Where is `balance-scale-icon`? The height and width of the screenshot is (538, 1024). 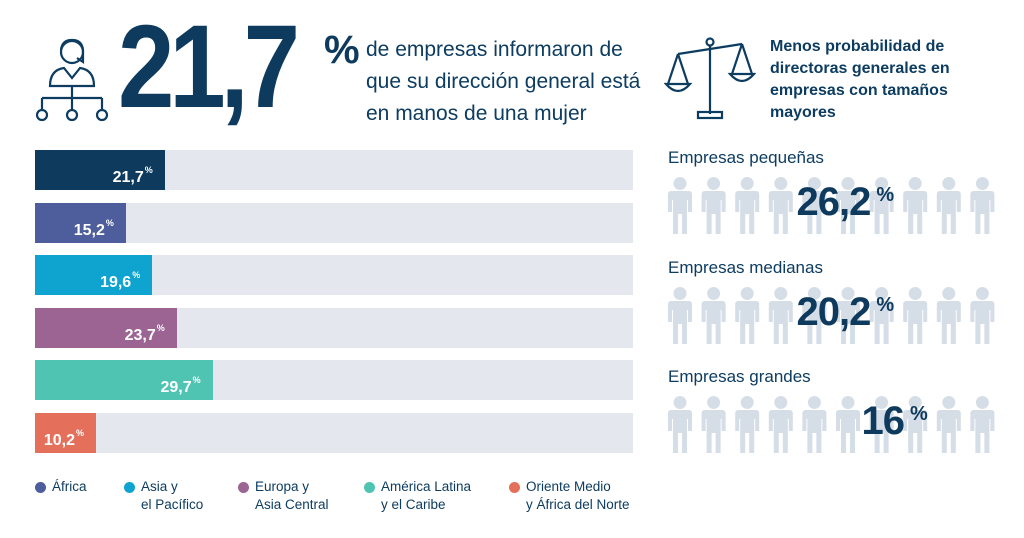
balance-scale-icon is located at coordinates (710, 78).